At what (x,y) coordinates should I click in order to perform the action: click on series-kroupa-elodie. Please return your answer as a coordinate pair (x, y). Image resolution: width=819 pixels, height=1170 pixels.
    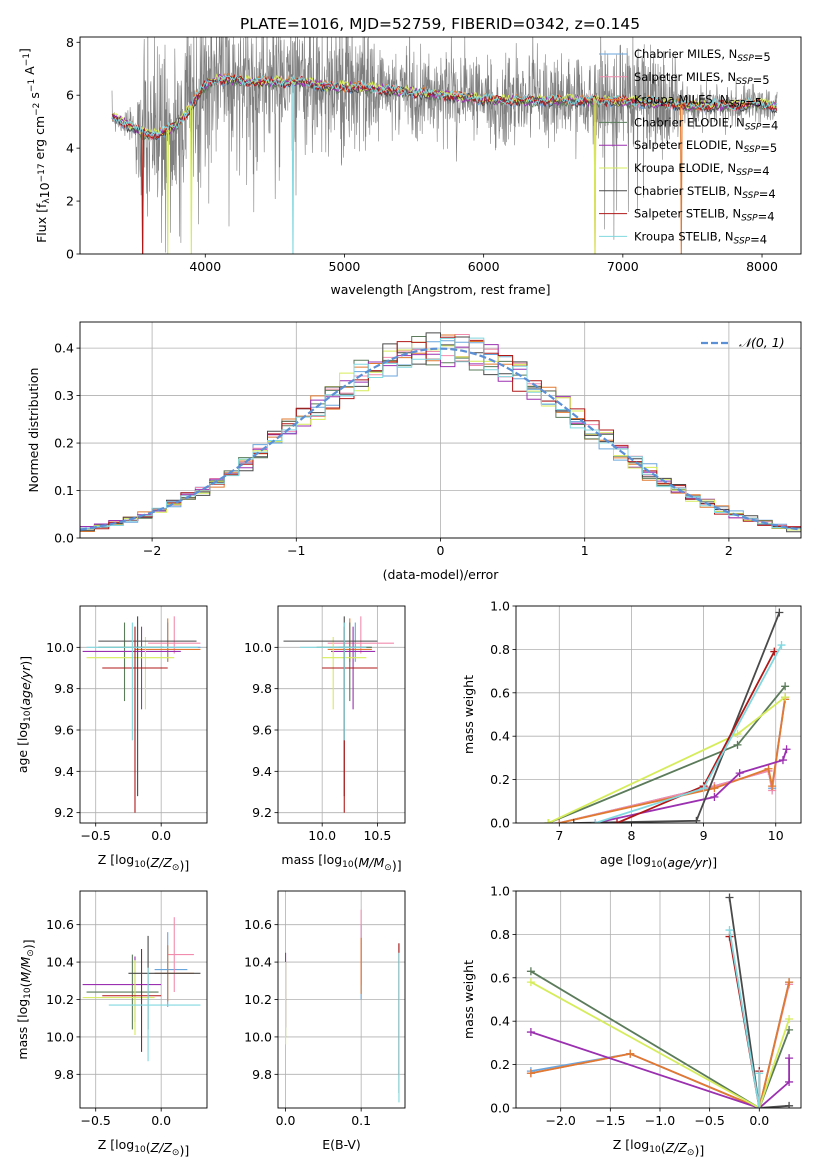
    Looking at the image, I should click on (667, 758).